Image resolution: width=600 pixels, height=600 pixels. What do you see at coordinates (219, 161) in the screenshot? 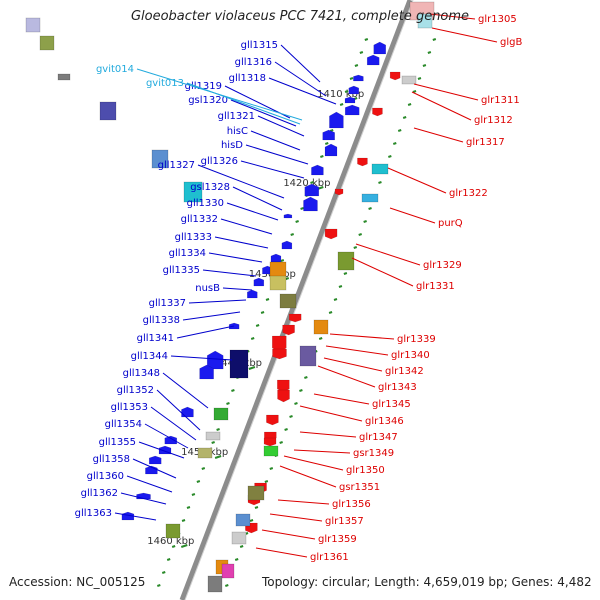
I see `gene-label-gll1326: gll1326` at bounding box center [219, 161].